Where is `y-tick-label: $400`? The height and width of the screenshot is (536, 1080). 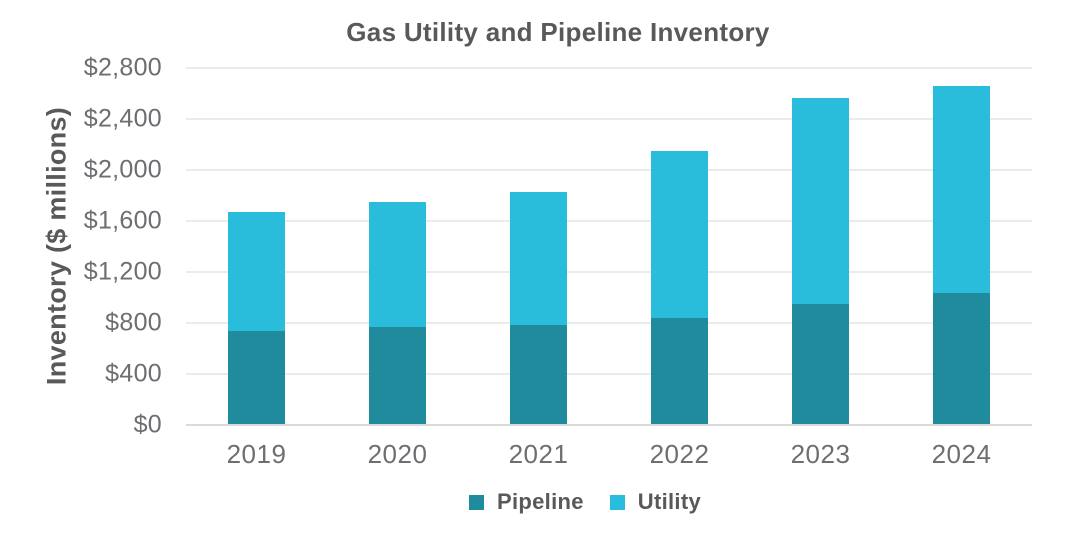
y-tick-label: $400 is located at coordinates (133, 373).